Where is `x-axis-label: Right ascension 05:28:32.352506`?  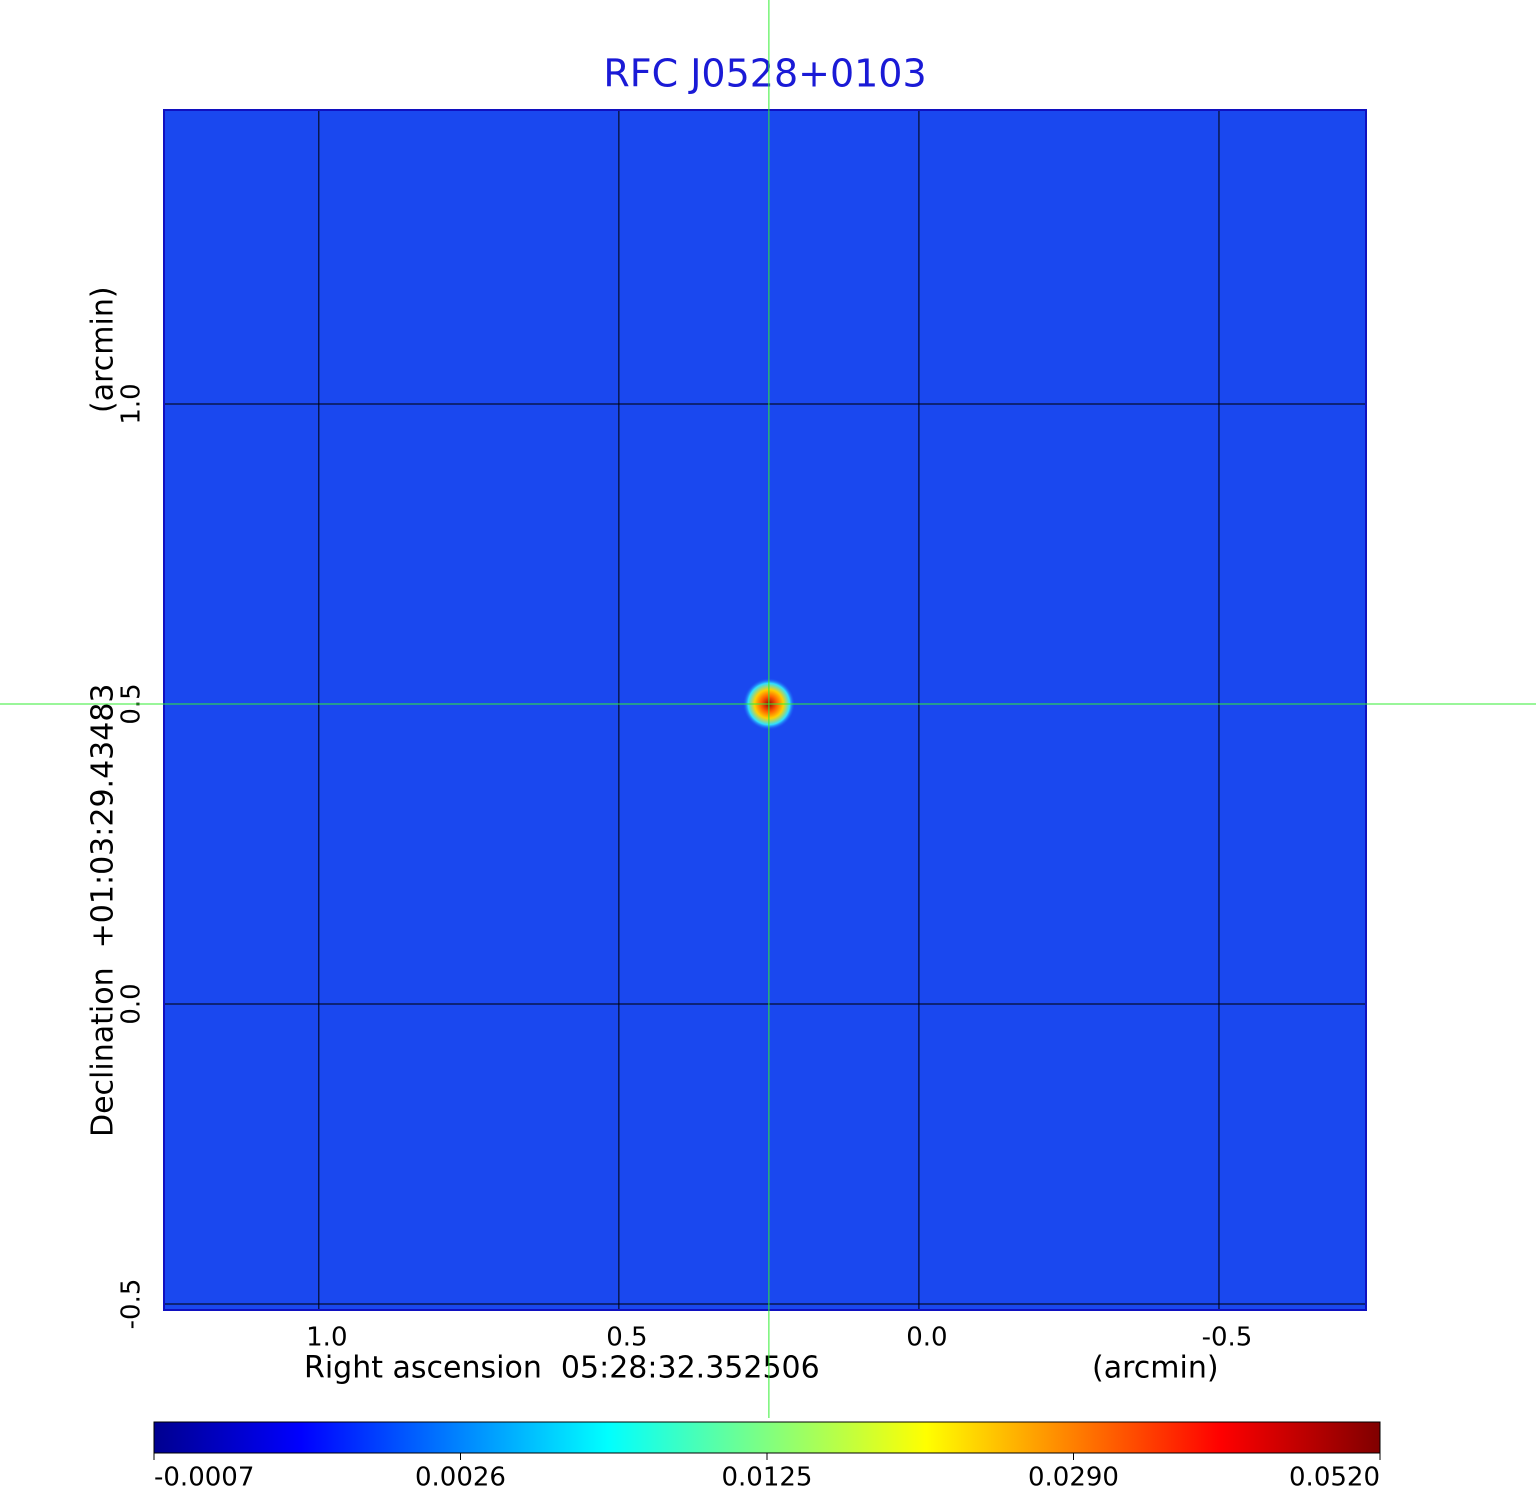 x-axis-label: Right ascension 05:28:32.352506 is located at coordinates (562, 1368).